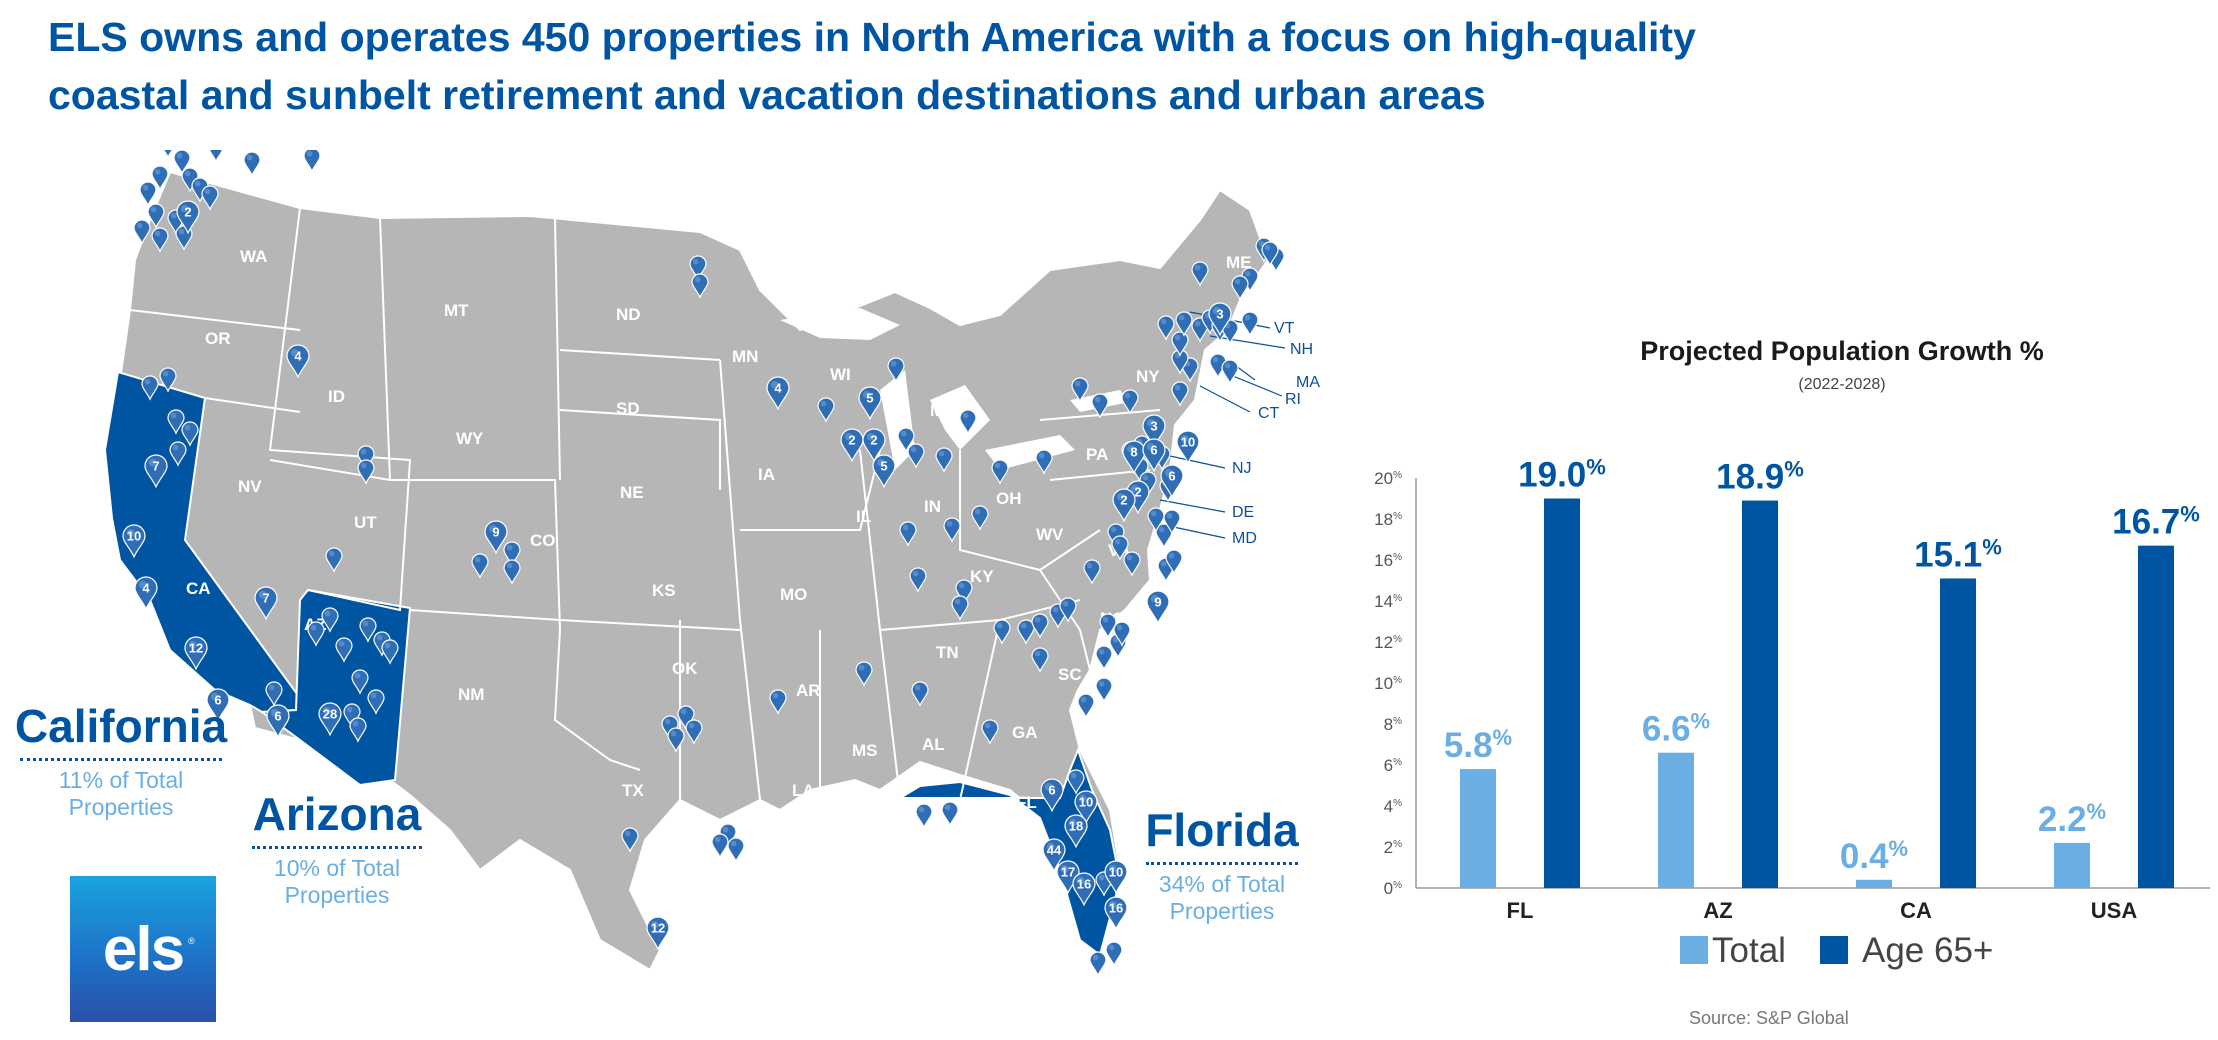 Image resolution: width=2218 pixels, height=1040 pixels. Describe the element at coordinates (143, 949) in the screenshot. I see `logo-wordmark: els` at that location.